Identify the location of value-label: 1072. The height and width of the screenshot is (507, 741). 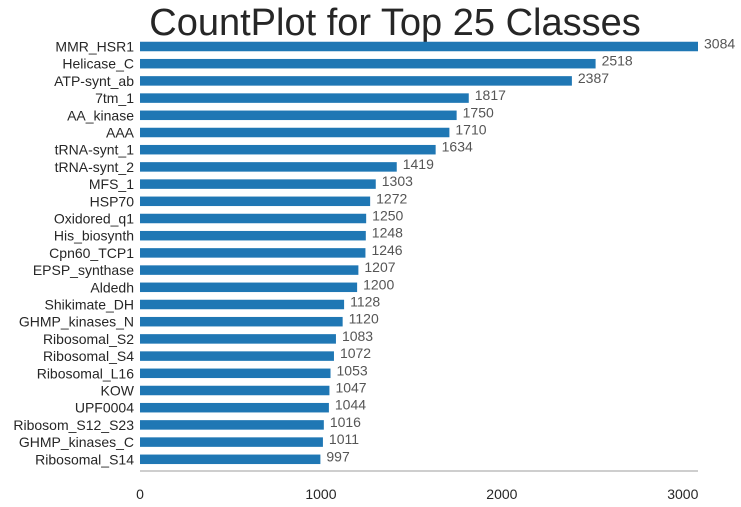
(355, 353).